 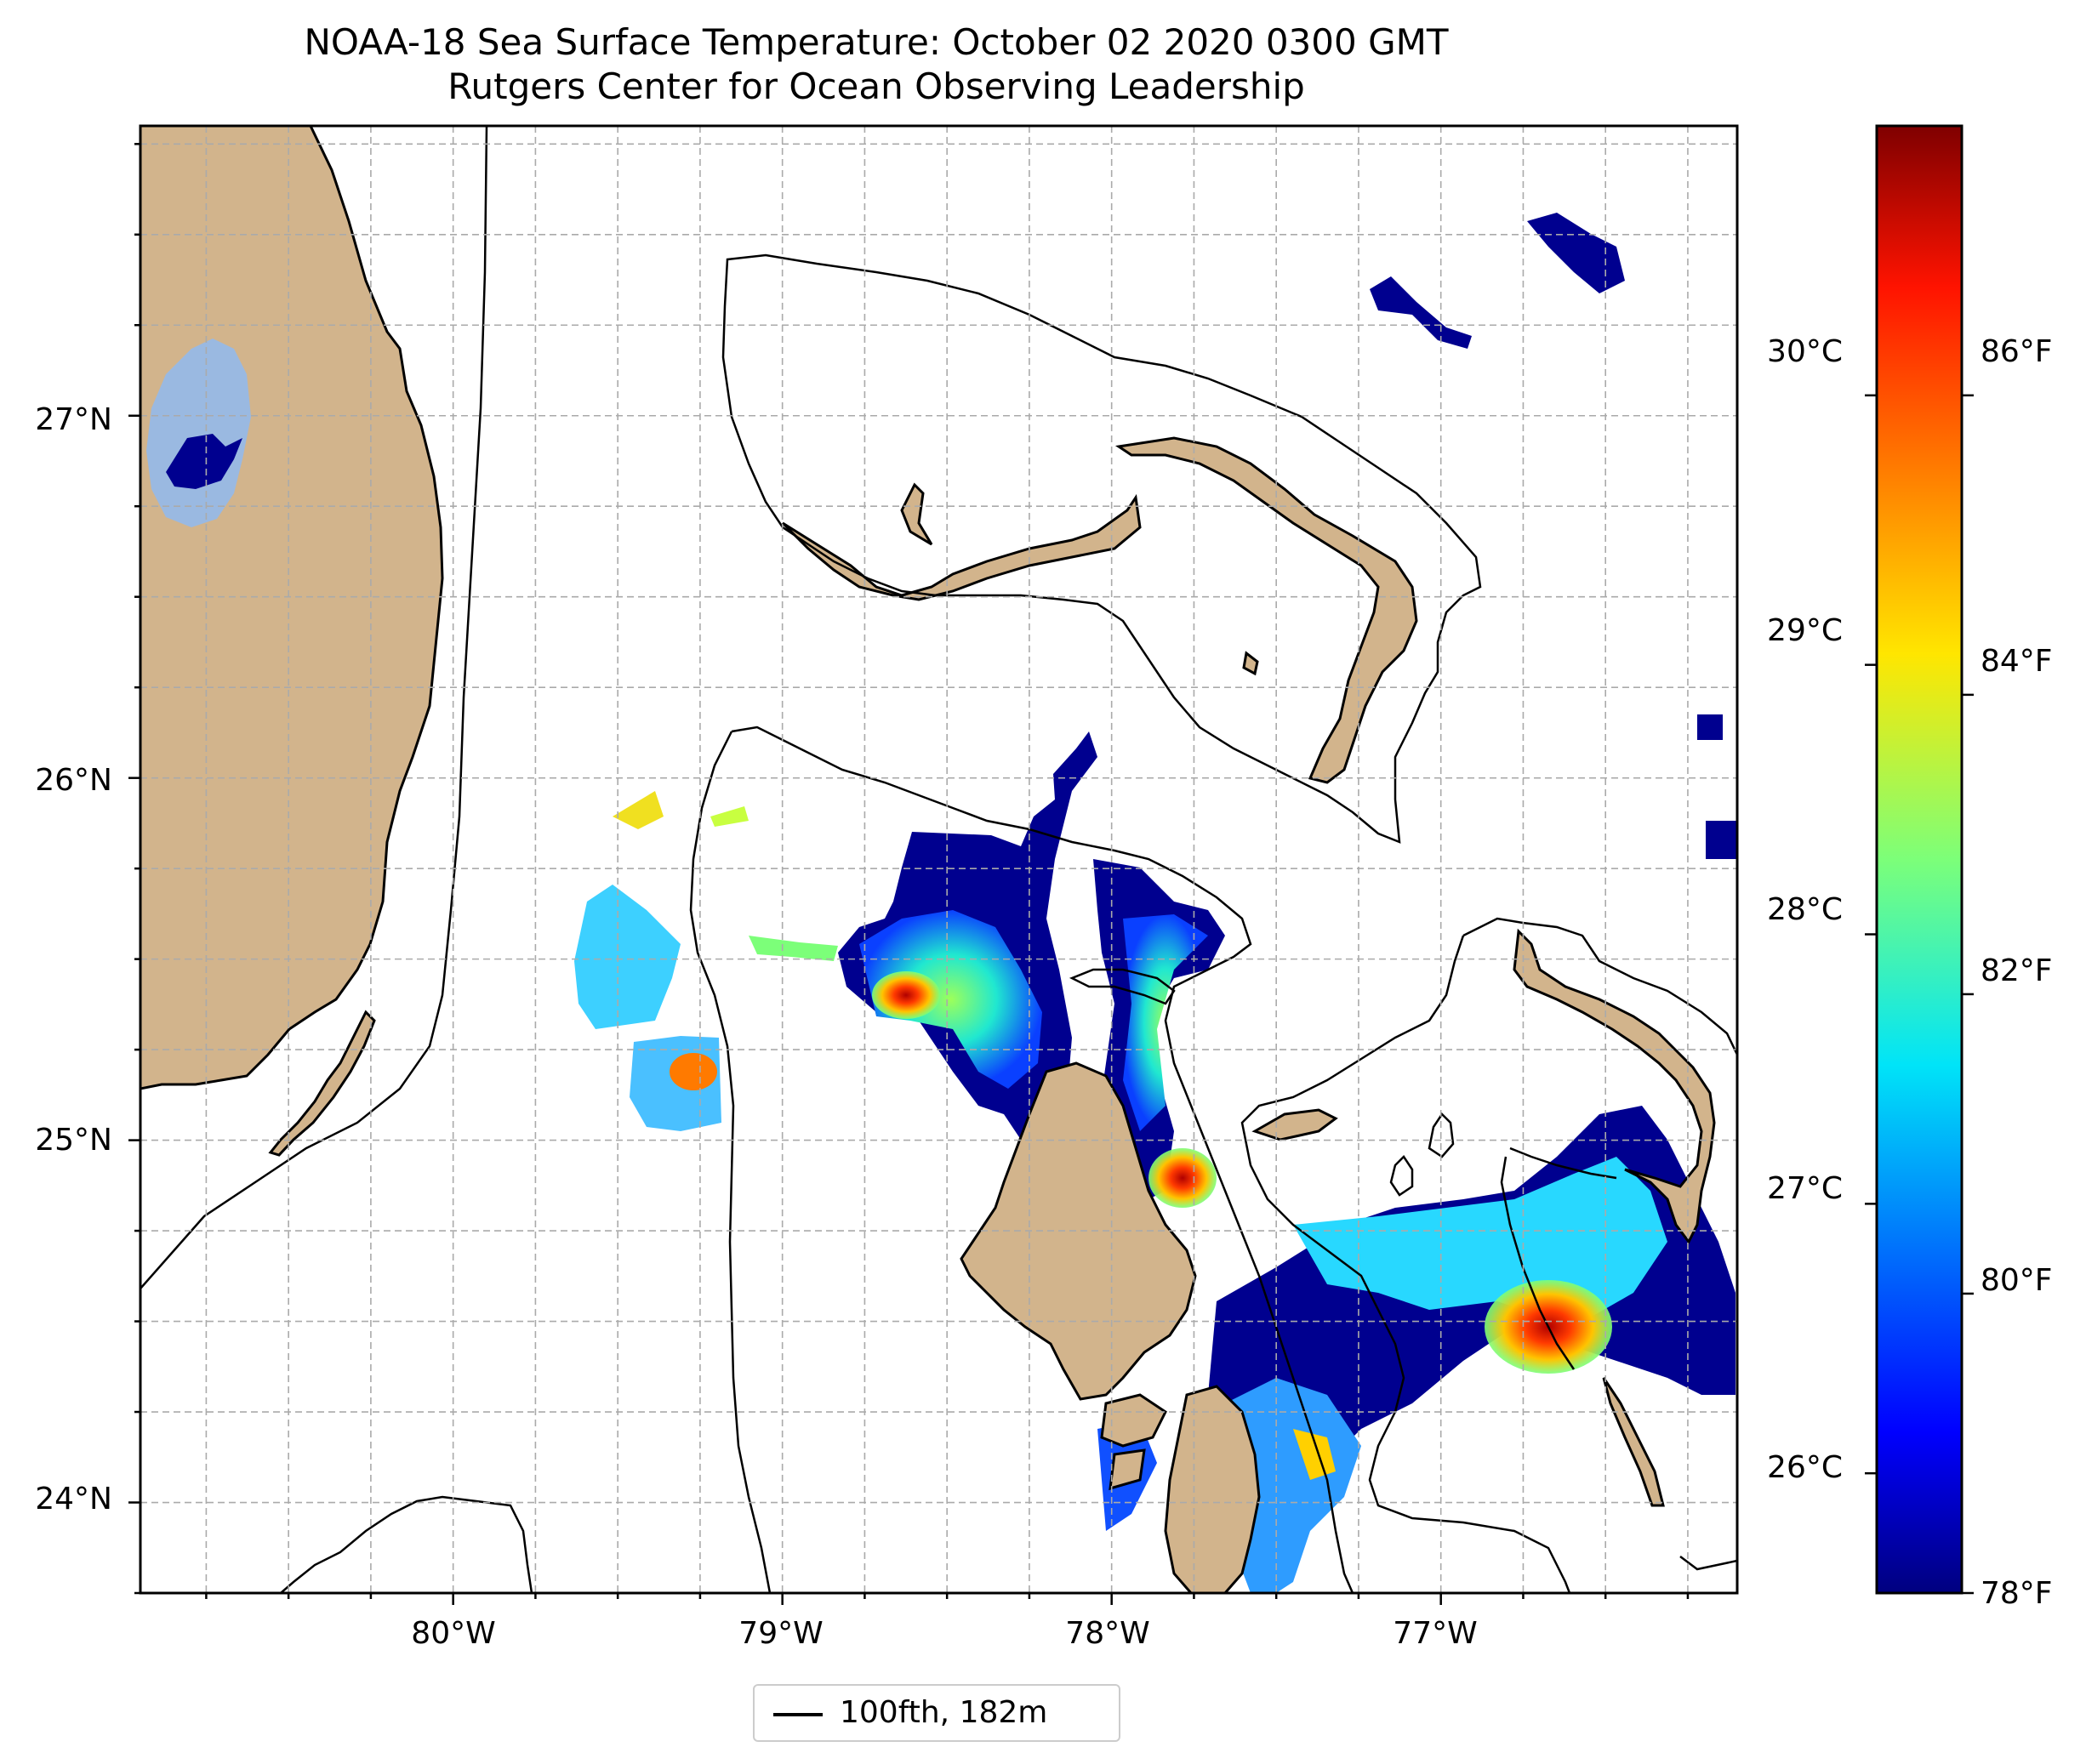 What do you see at coordinates (2017, 1280) in the screenshot?
I see `colorbar-fahrenheit-label: 80°F` at bounding box center [2017, 1280].